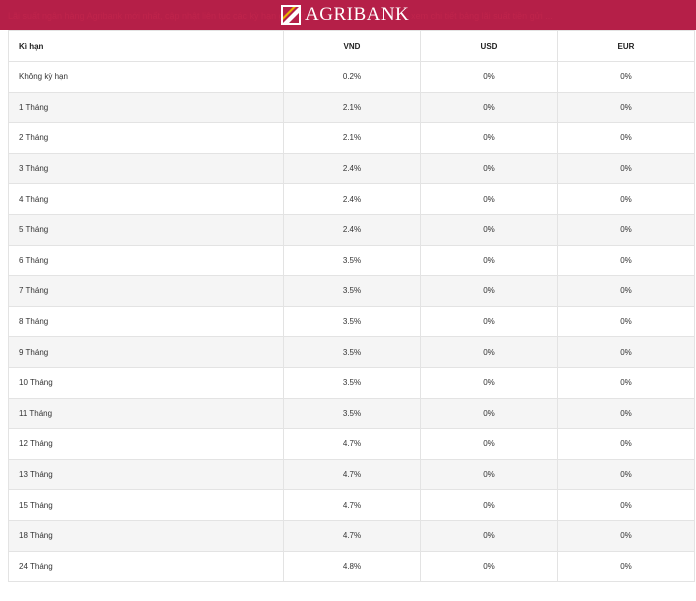 The height and width of the screenshot is (601, 696). I want to click on column-header-eur: EUR, so click(626, 46).